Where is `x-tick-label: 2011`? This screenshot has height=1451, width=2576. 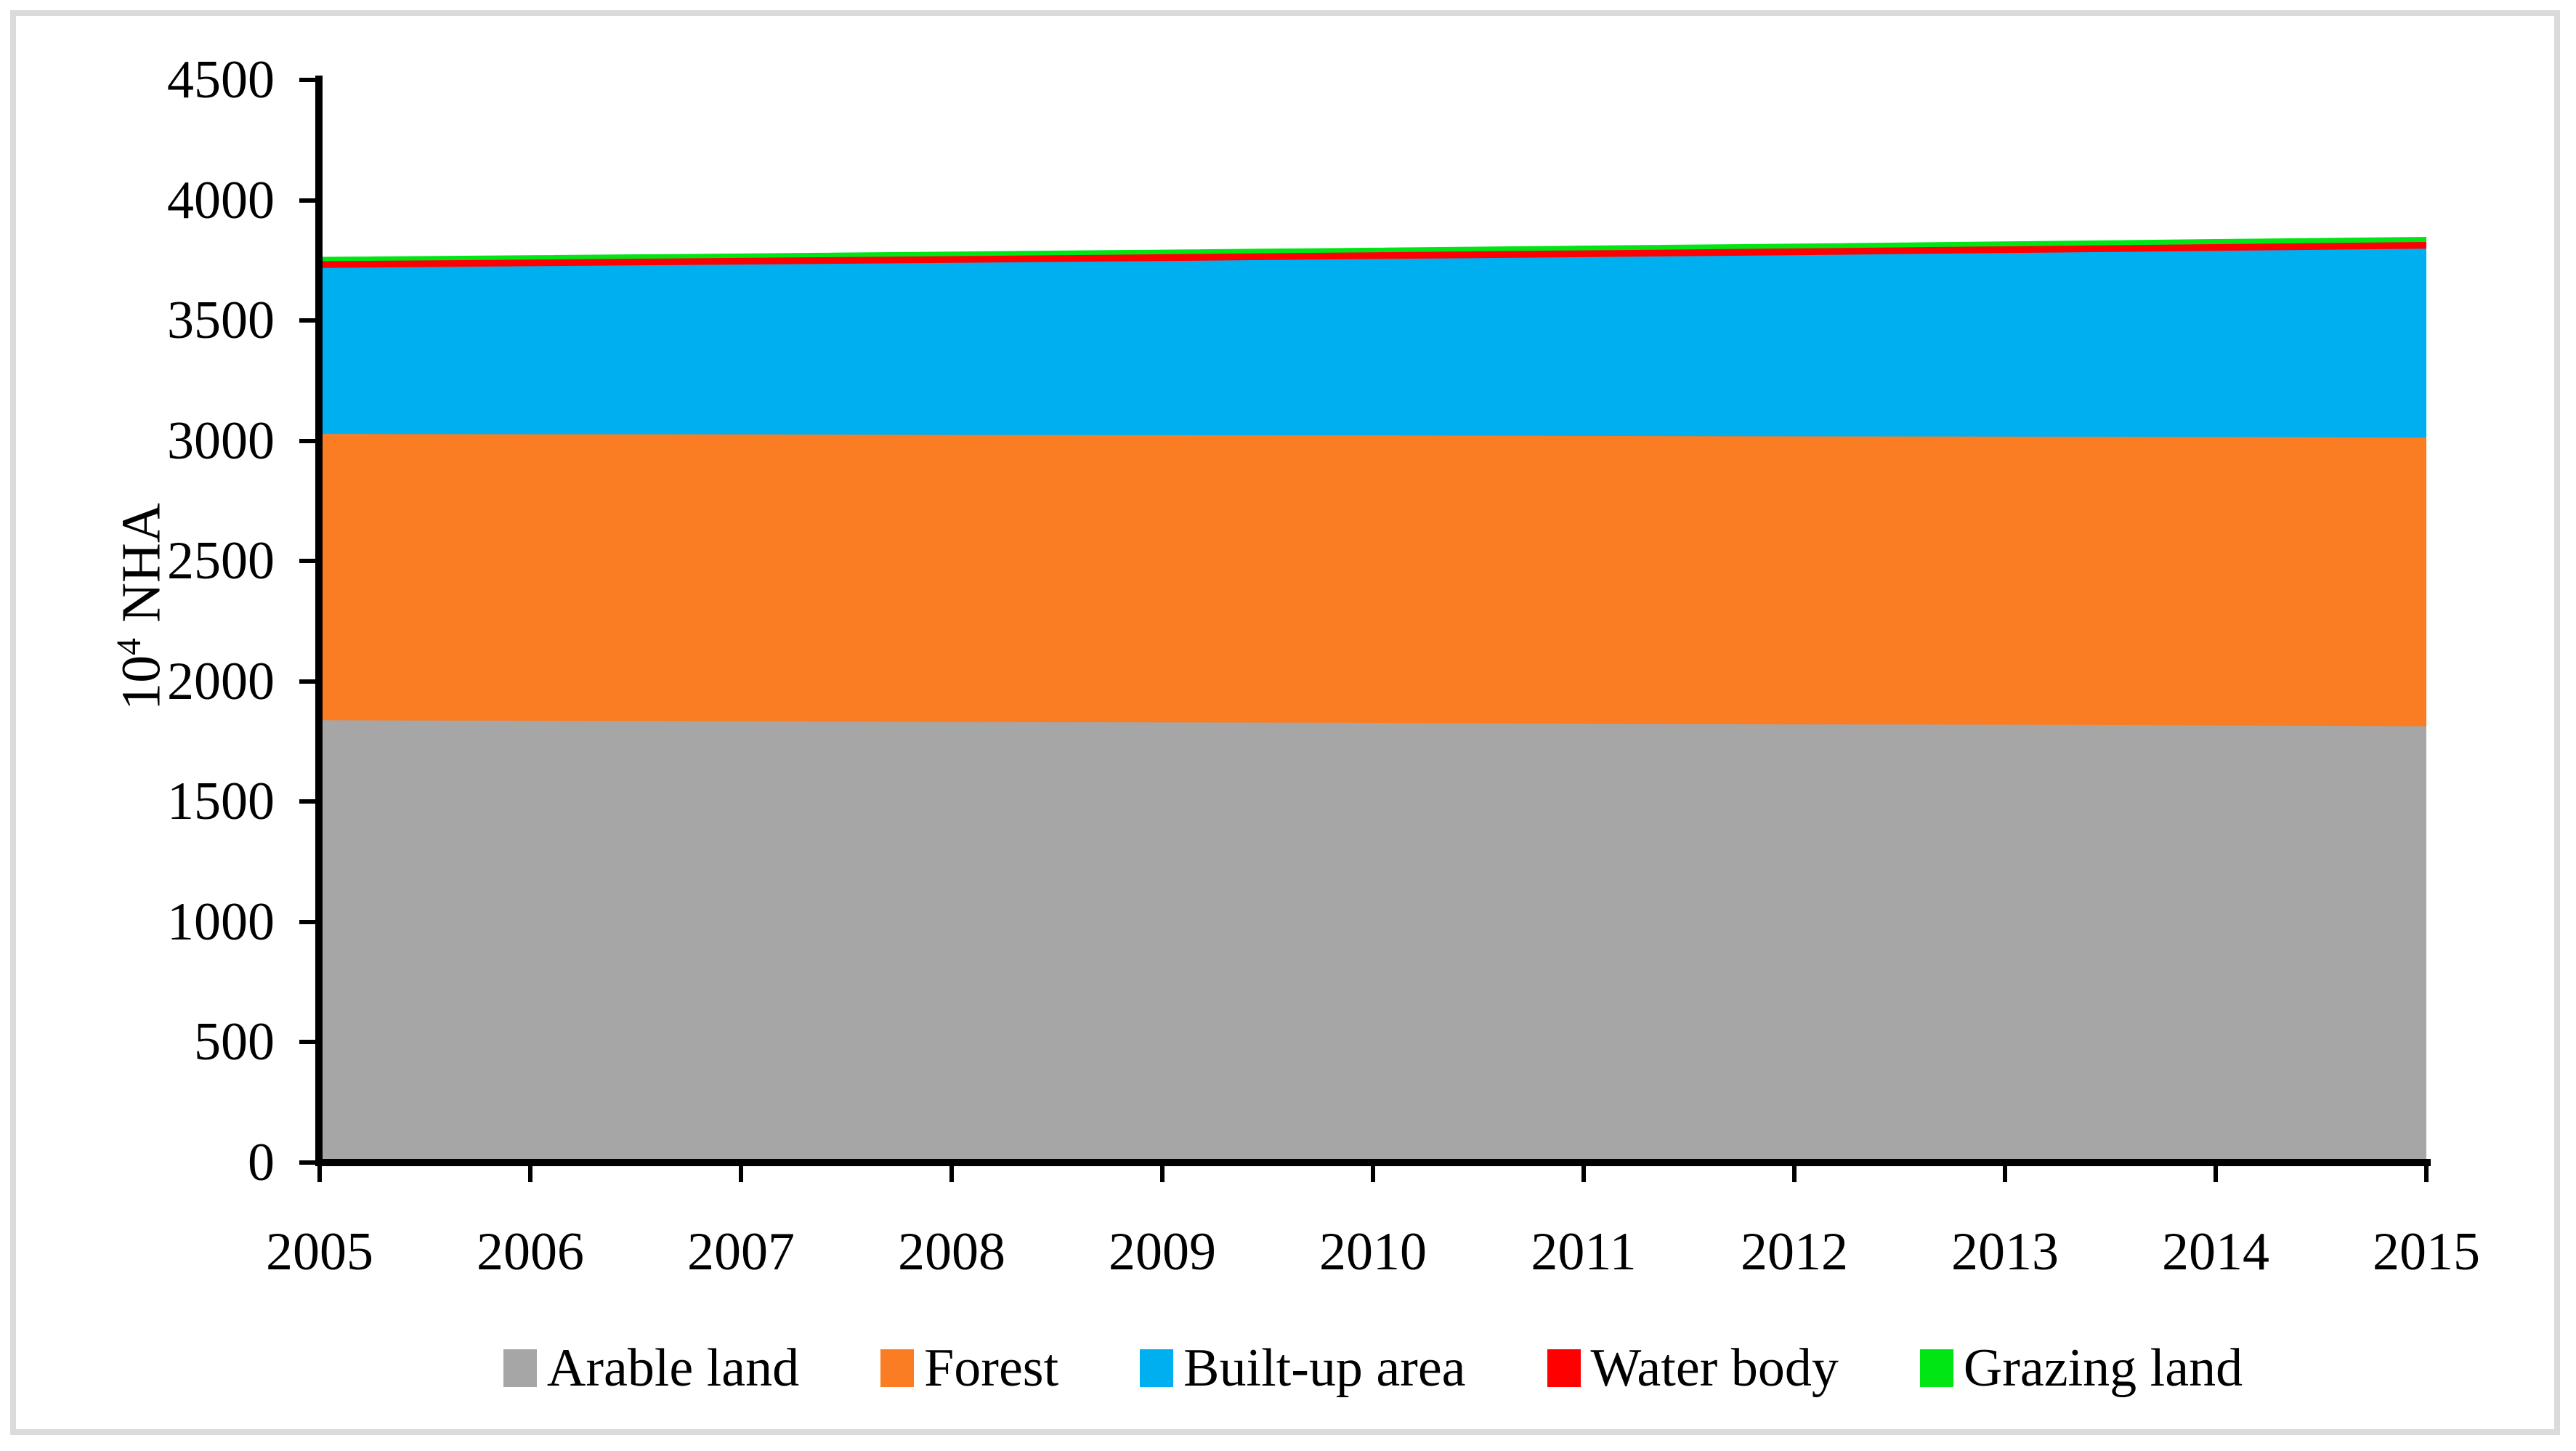
x-tick-label: 2011 is located at coordinates (1584, 1252).